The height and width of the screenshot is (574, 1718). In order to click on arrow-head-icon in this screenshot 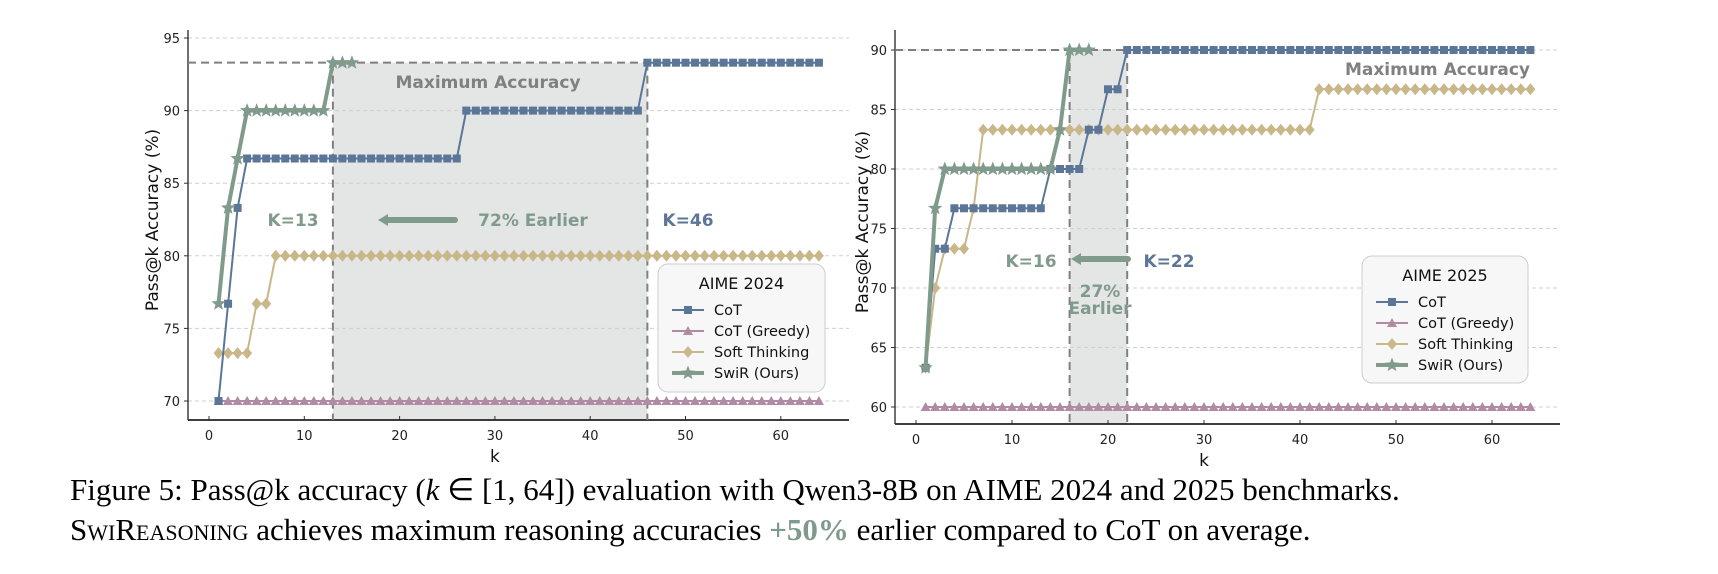, I will do `click(1076, 259)`.